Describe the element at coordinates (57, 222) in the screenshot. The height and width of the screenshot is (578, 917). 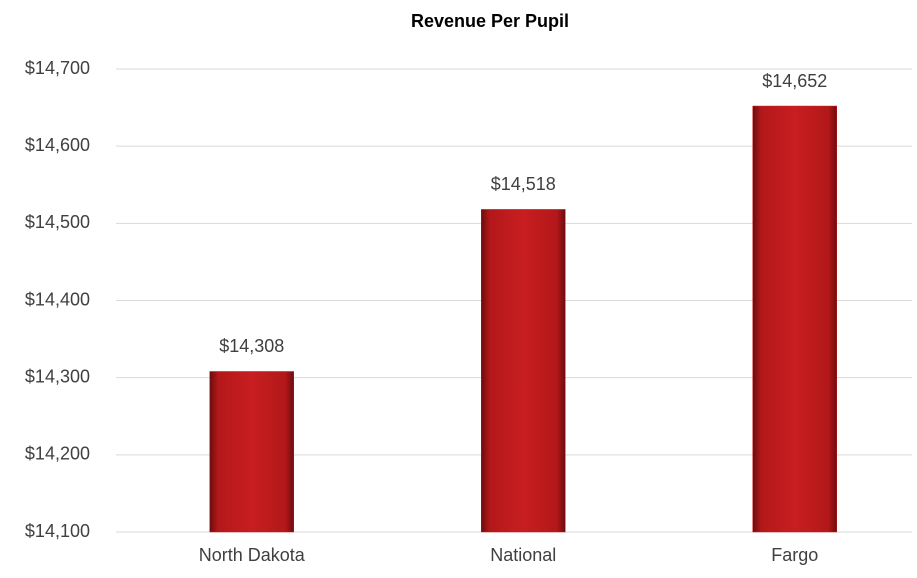
I see `y-tick-label: $14,500` at that location.